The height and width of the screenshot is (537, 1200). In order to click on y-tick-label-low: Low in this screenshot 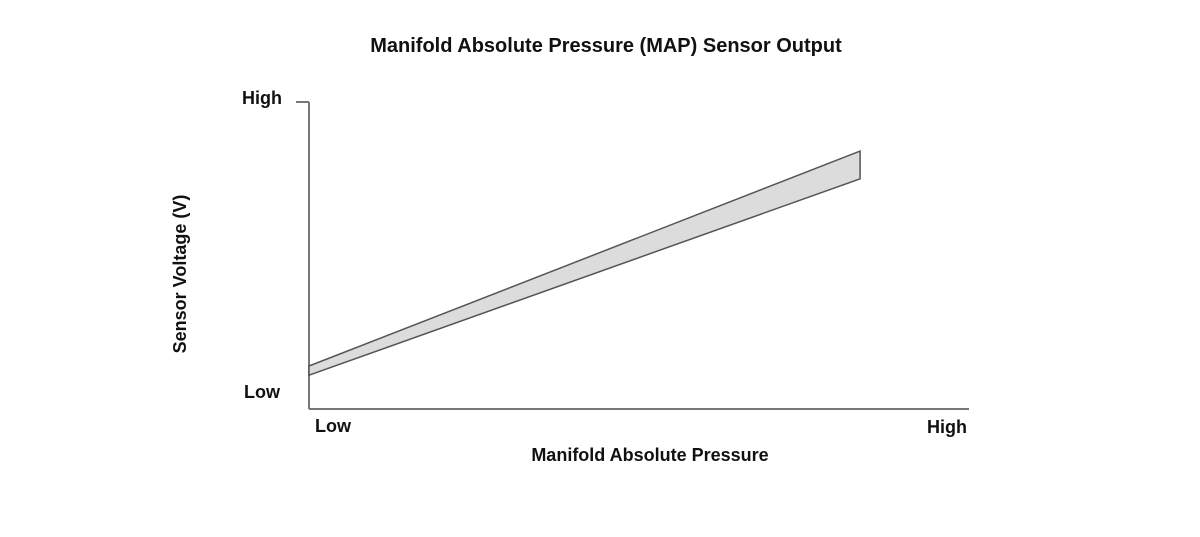, I will do `click(262, 392)`.